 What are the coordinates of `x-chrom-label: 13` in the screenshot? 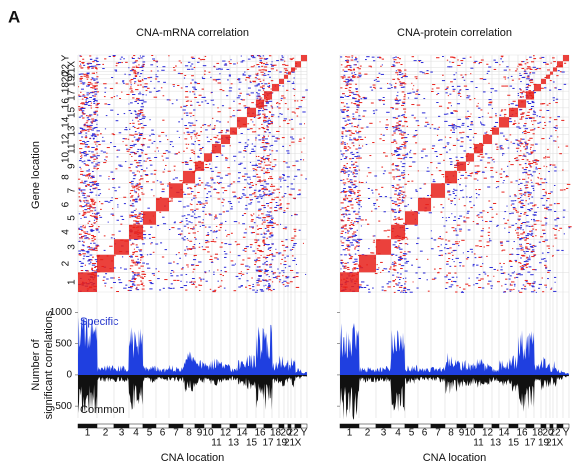 It's located at (234, 443).